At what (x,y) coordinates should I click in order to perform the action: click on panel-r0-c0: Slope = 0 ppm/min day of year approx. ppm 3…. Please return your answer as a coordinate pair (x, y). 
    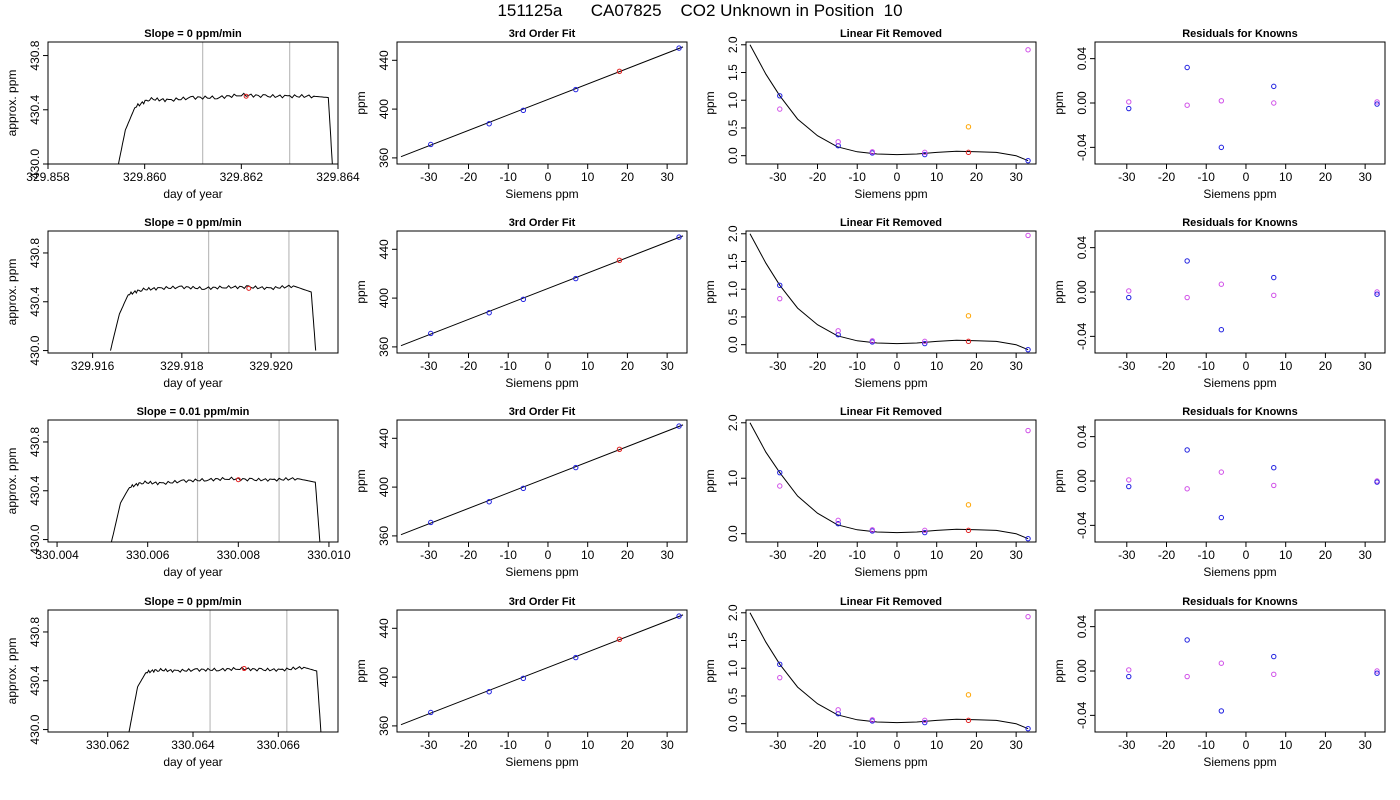
    Looking at the image, I should click on (182, 114).